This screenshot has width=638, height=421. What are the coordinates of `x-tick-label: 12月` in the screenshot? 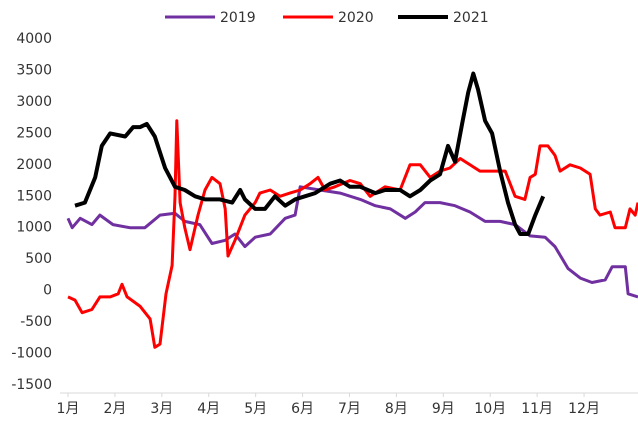 It's located at (584, 409).